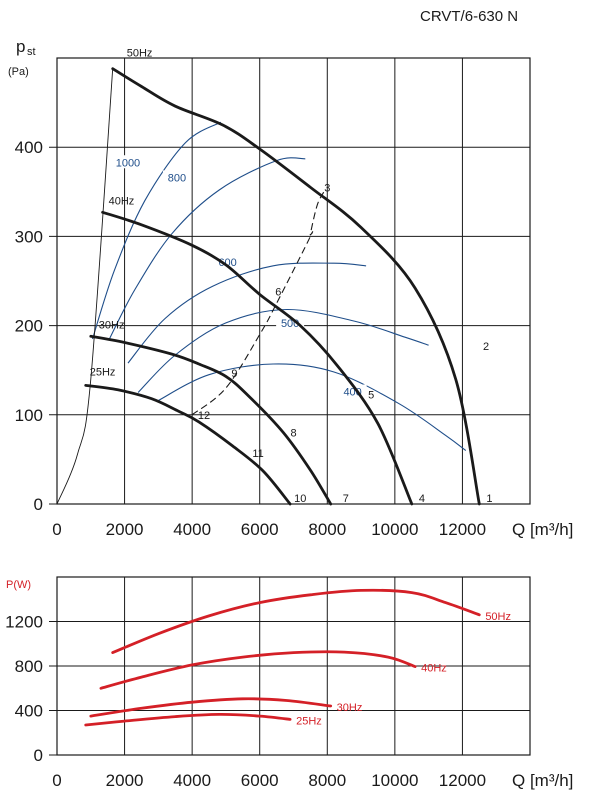 Image resolution: width=596 pixels, height=804 pixels. What do you see at coordinates (122, 201) in the screenshot?
I see `pressure-series-label: 40Hz` at bounding box center [122, 201].